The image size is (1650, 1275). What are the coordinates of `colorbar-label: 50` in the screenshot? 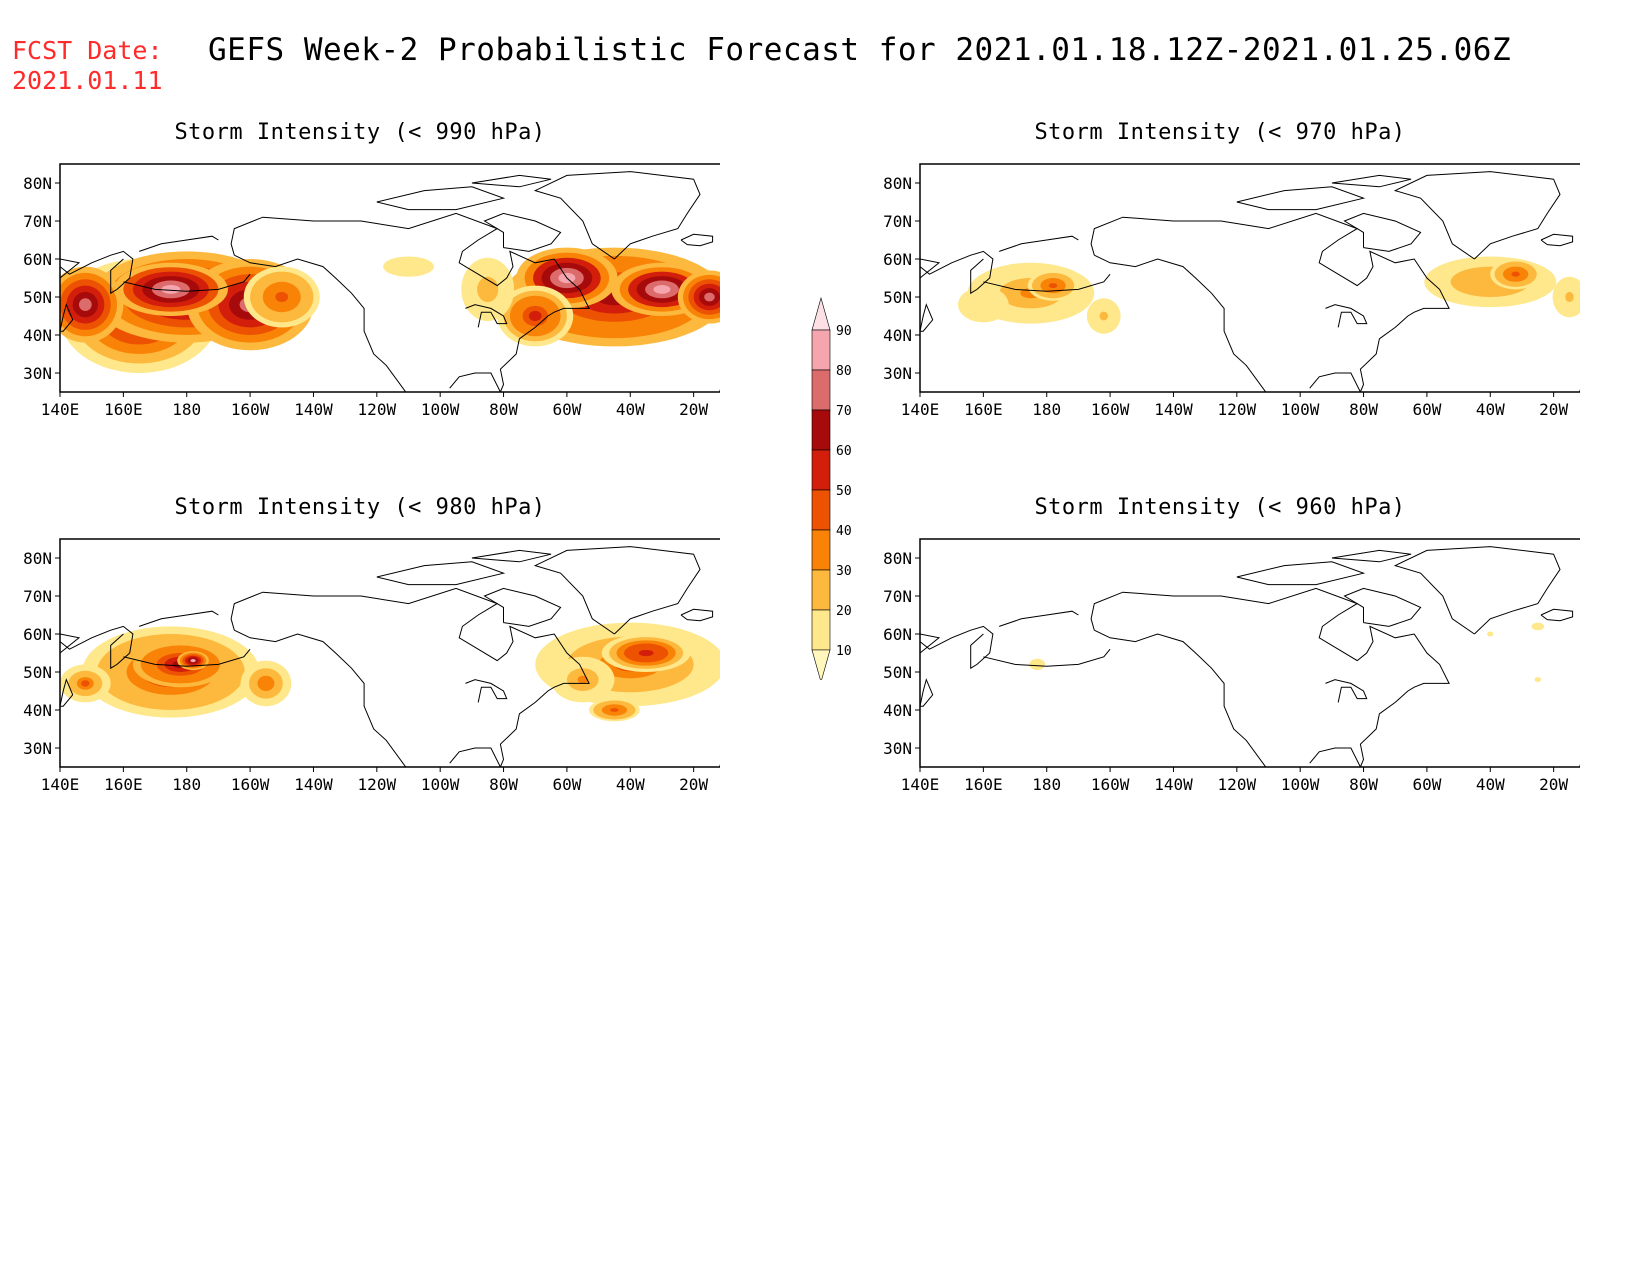 It's located at (844, 491).